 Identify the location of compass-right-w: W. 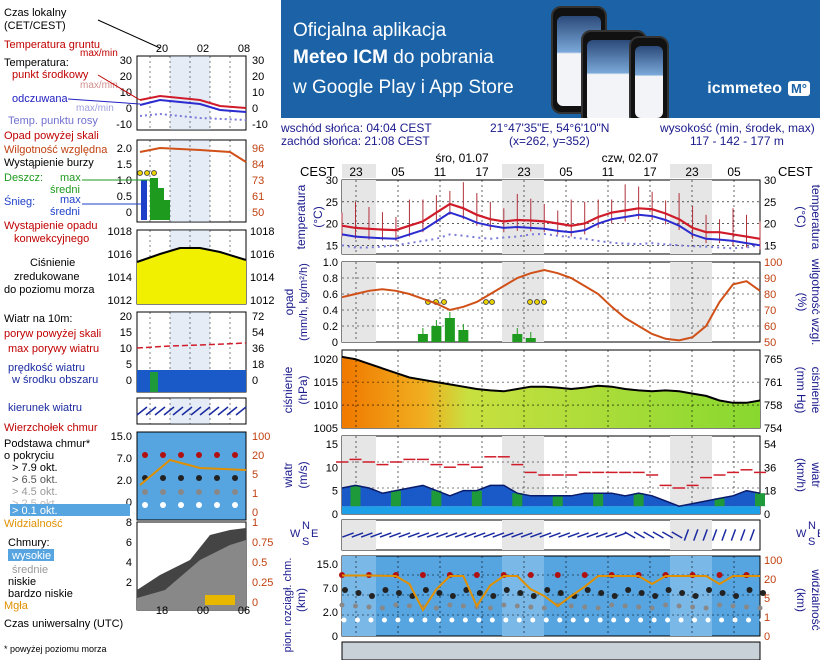
(801, 534).